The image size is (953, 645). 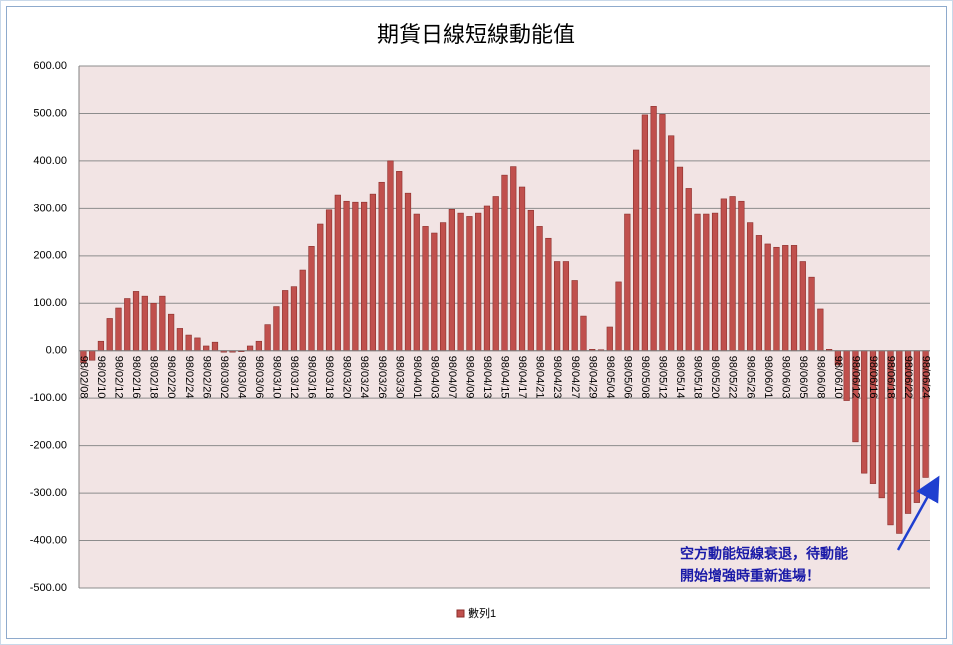 What do you see at coordinates (785, 377) in the screenshot?
I see `x-tick-label: 98/06/03` at bounding box center [785, 377].